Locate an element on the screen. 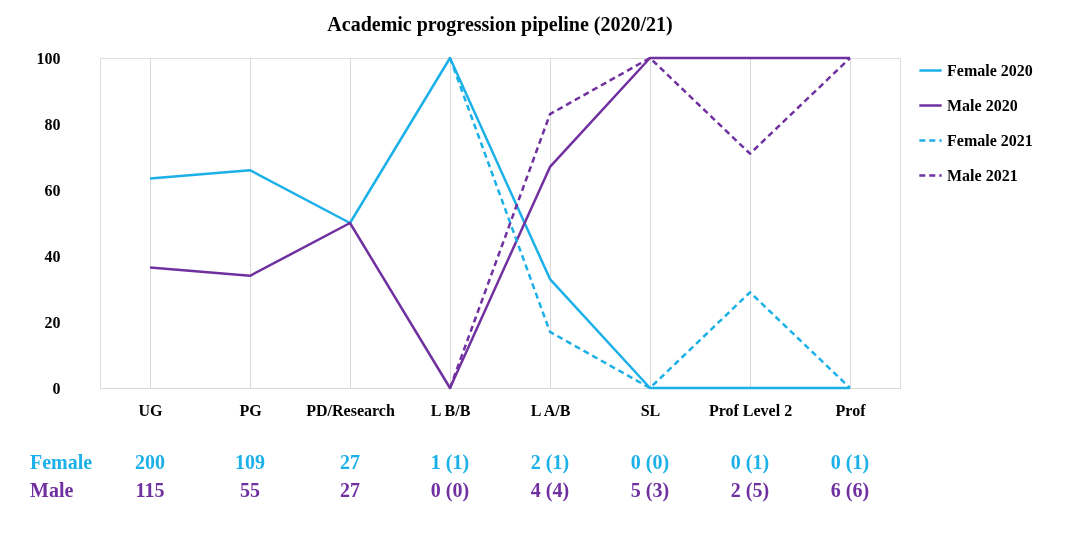 The image size is (1077, 537). text: 4 (4) is located at coordinates (550, 490).